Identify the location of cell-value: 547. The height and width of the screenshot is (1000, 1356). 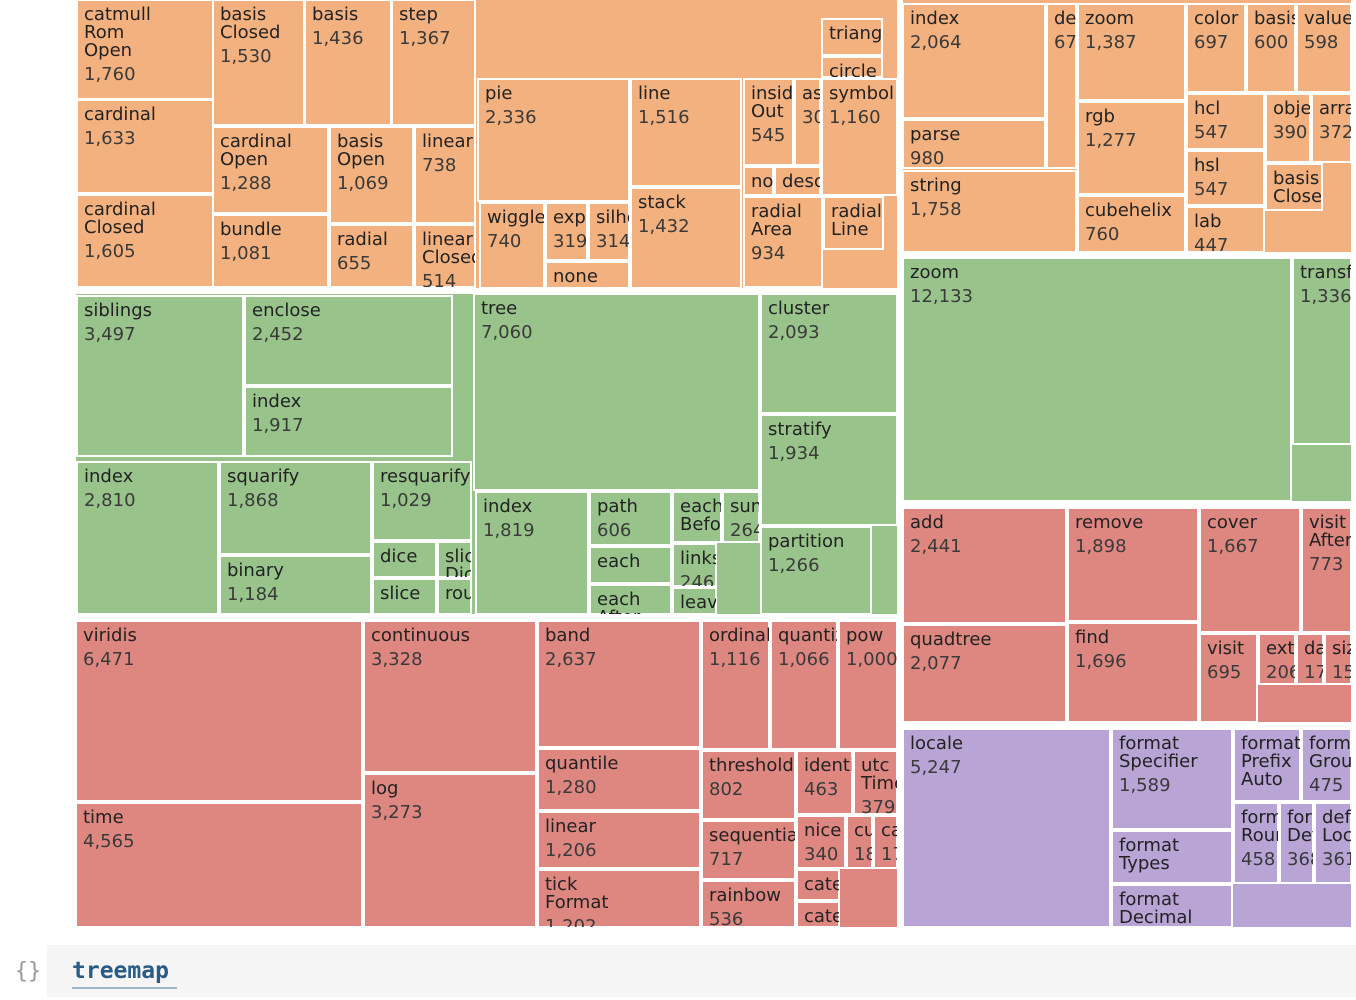
(1211, 132).